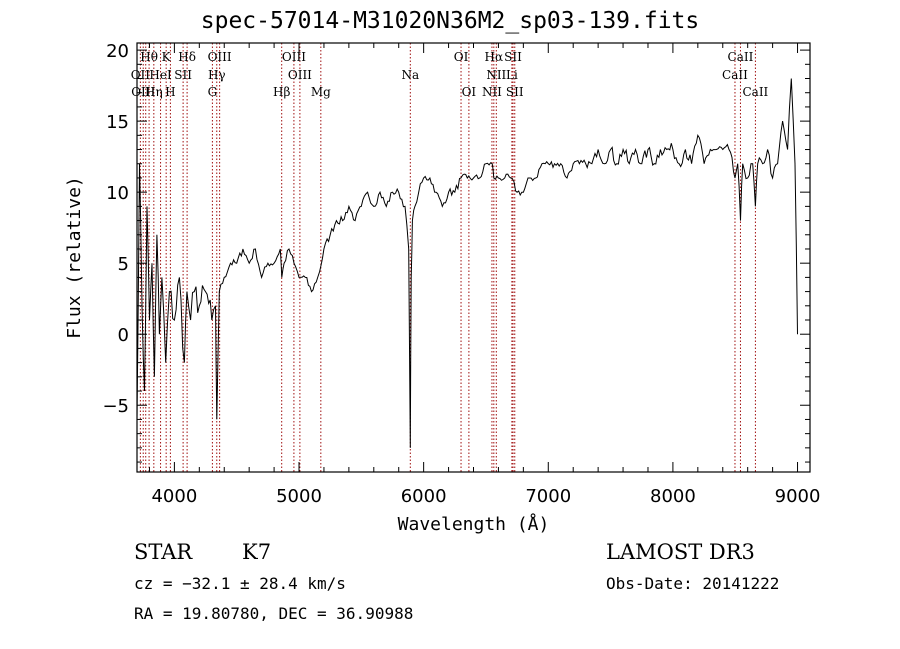  I want to click on observation-date: Obs-Date: 20141222, so click(693, 583).